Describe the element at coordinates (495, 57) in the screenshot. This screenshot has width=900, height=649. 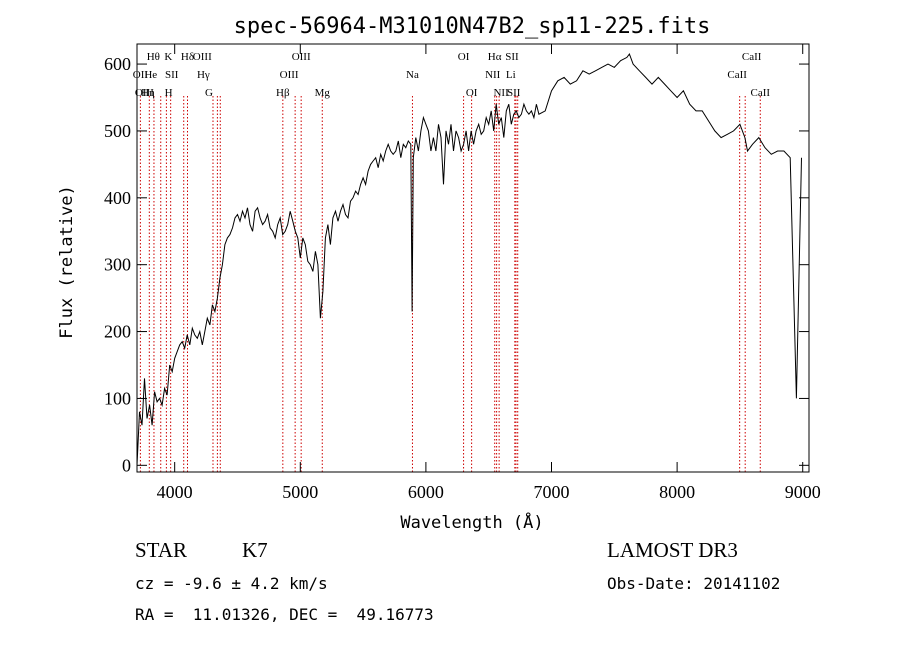
I see `line-label: Hα` at that location.